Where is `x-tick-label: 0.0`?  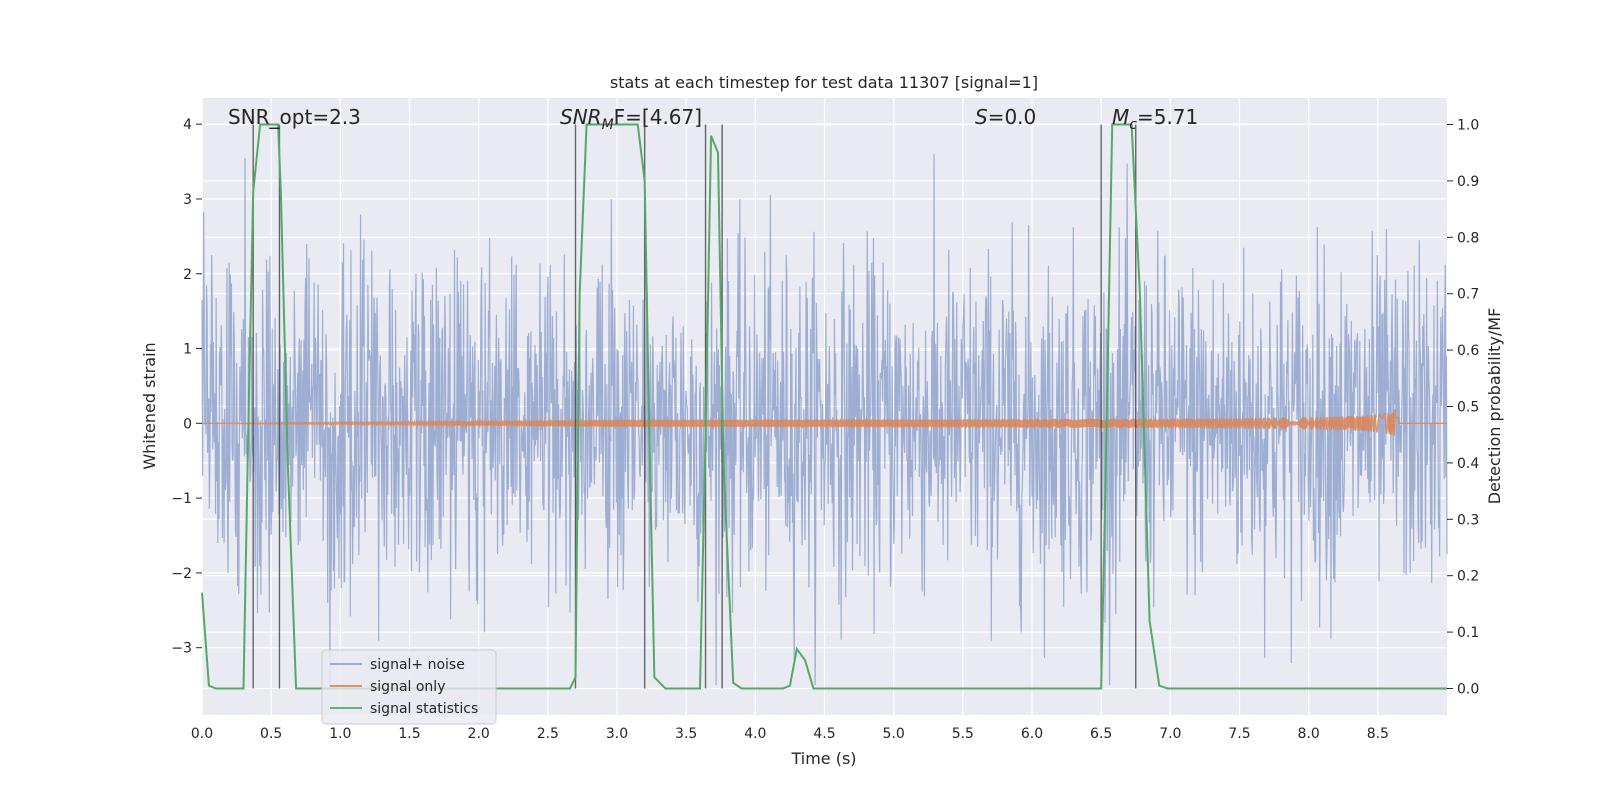 x-tick-label: 0.0 is located at coordinates (202, 734).